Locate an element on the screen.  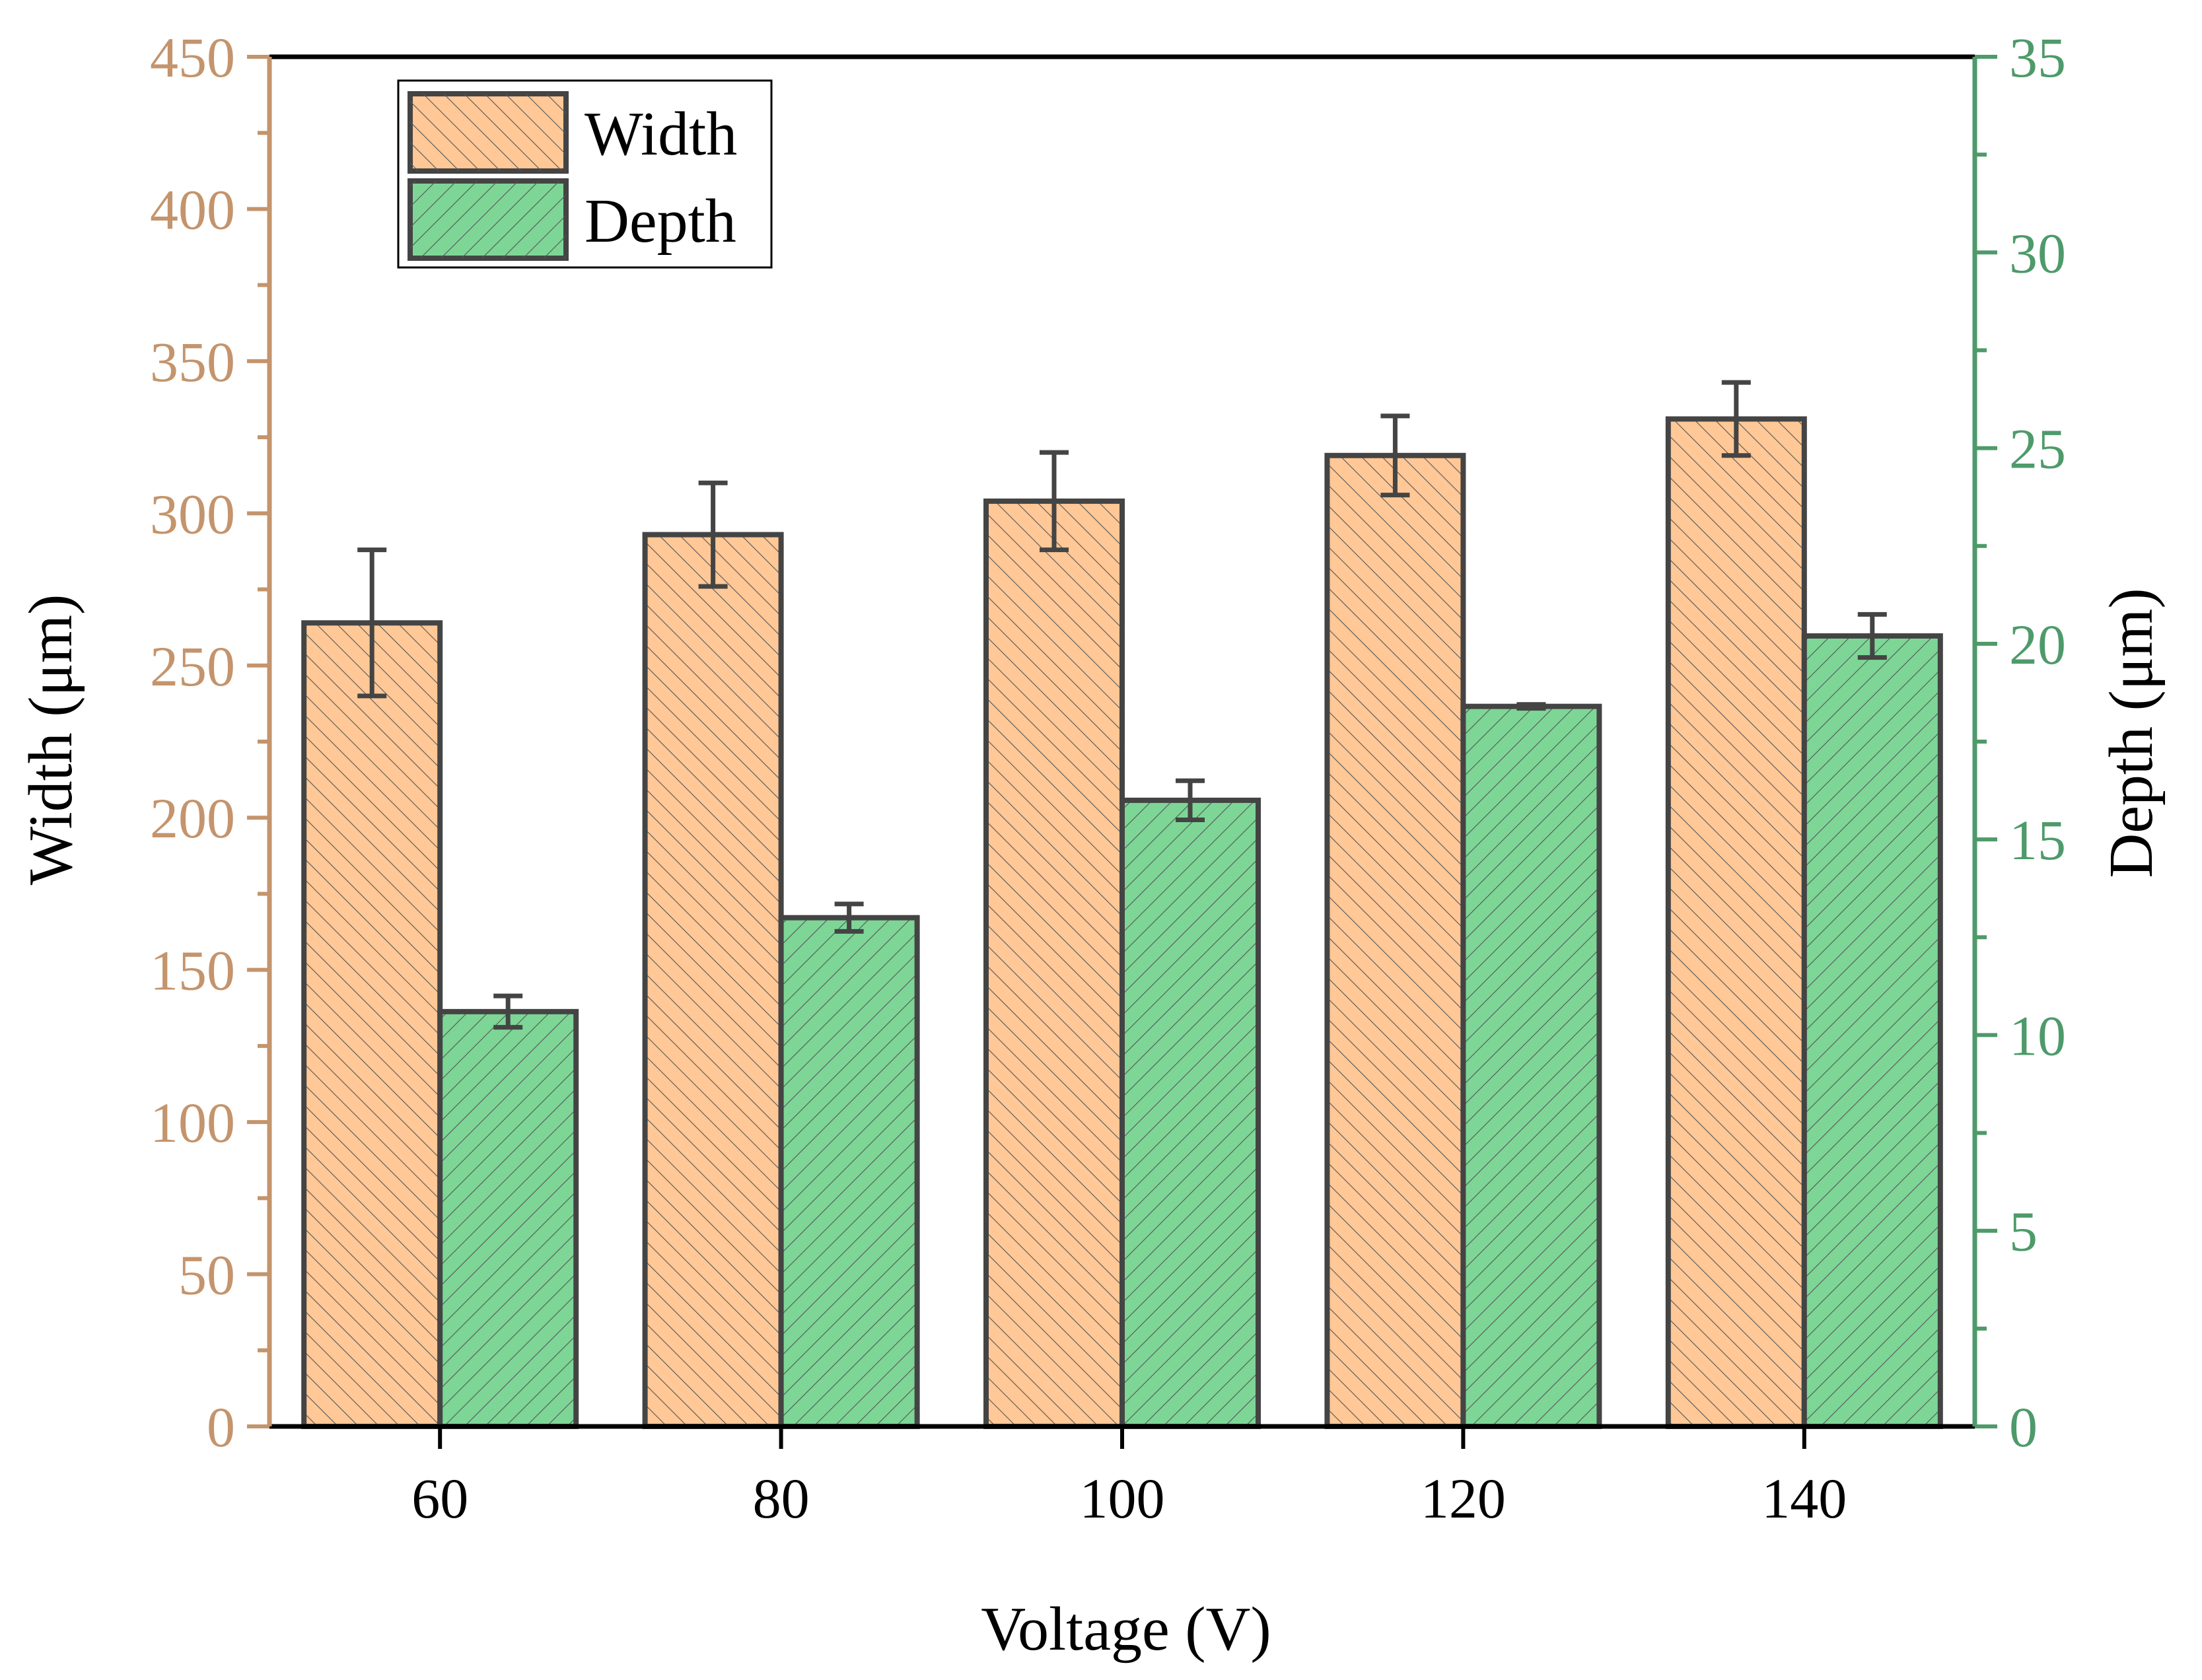
legend-swatch-depth-hatch is located at coordinates (488, 219).